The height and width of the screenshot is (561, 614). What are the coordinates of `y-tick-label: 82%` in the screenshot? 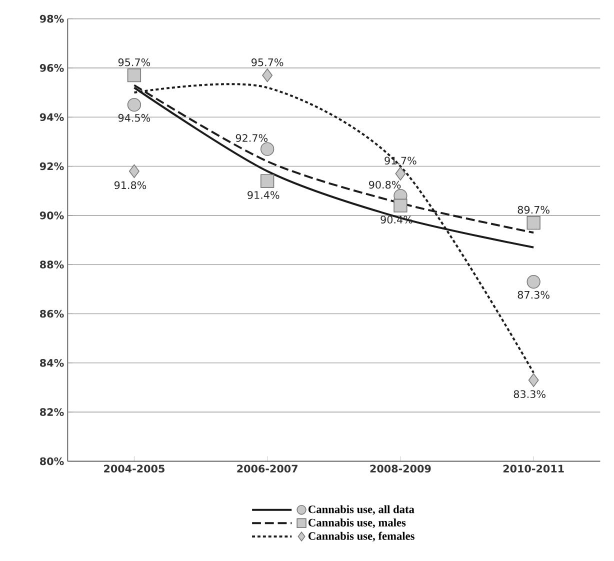 It's located at (52, 412).